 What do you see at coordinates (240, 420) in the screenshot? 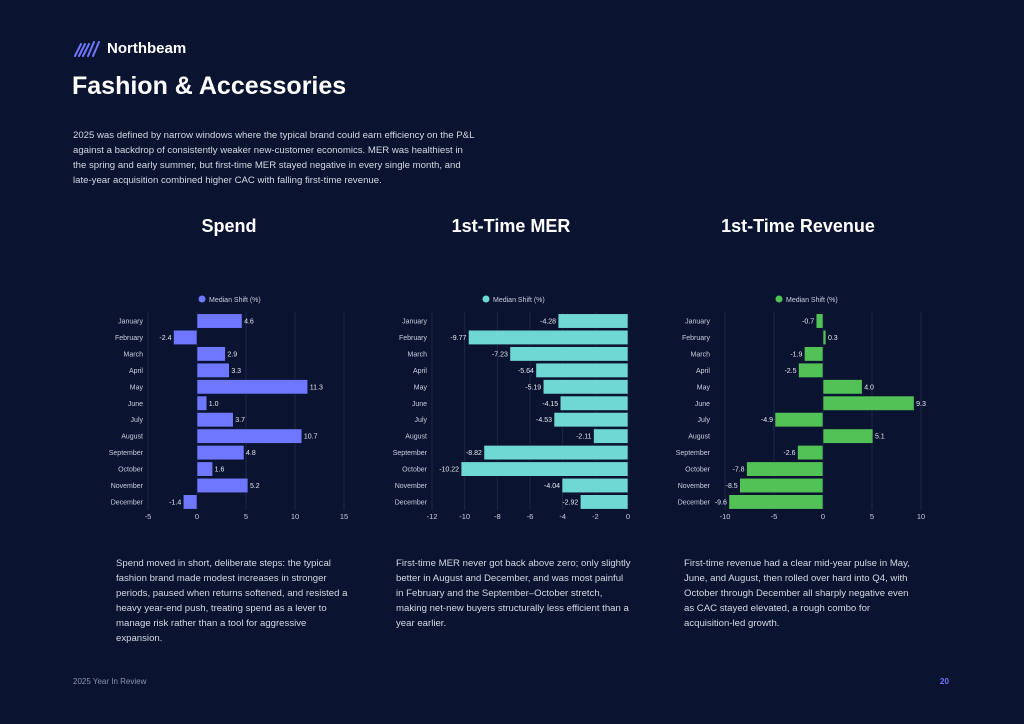
I see `data-label: 3.7` at bounding box center [240, 420].